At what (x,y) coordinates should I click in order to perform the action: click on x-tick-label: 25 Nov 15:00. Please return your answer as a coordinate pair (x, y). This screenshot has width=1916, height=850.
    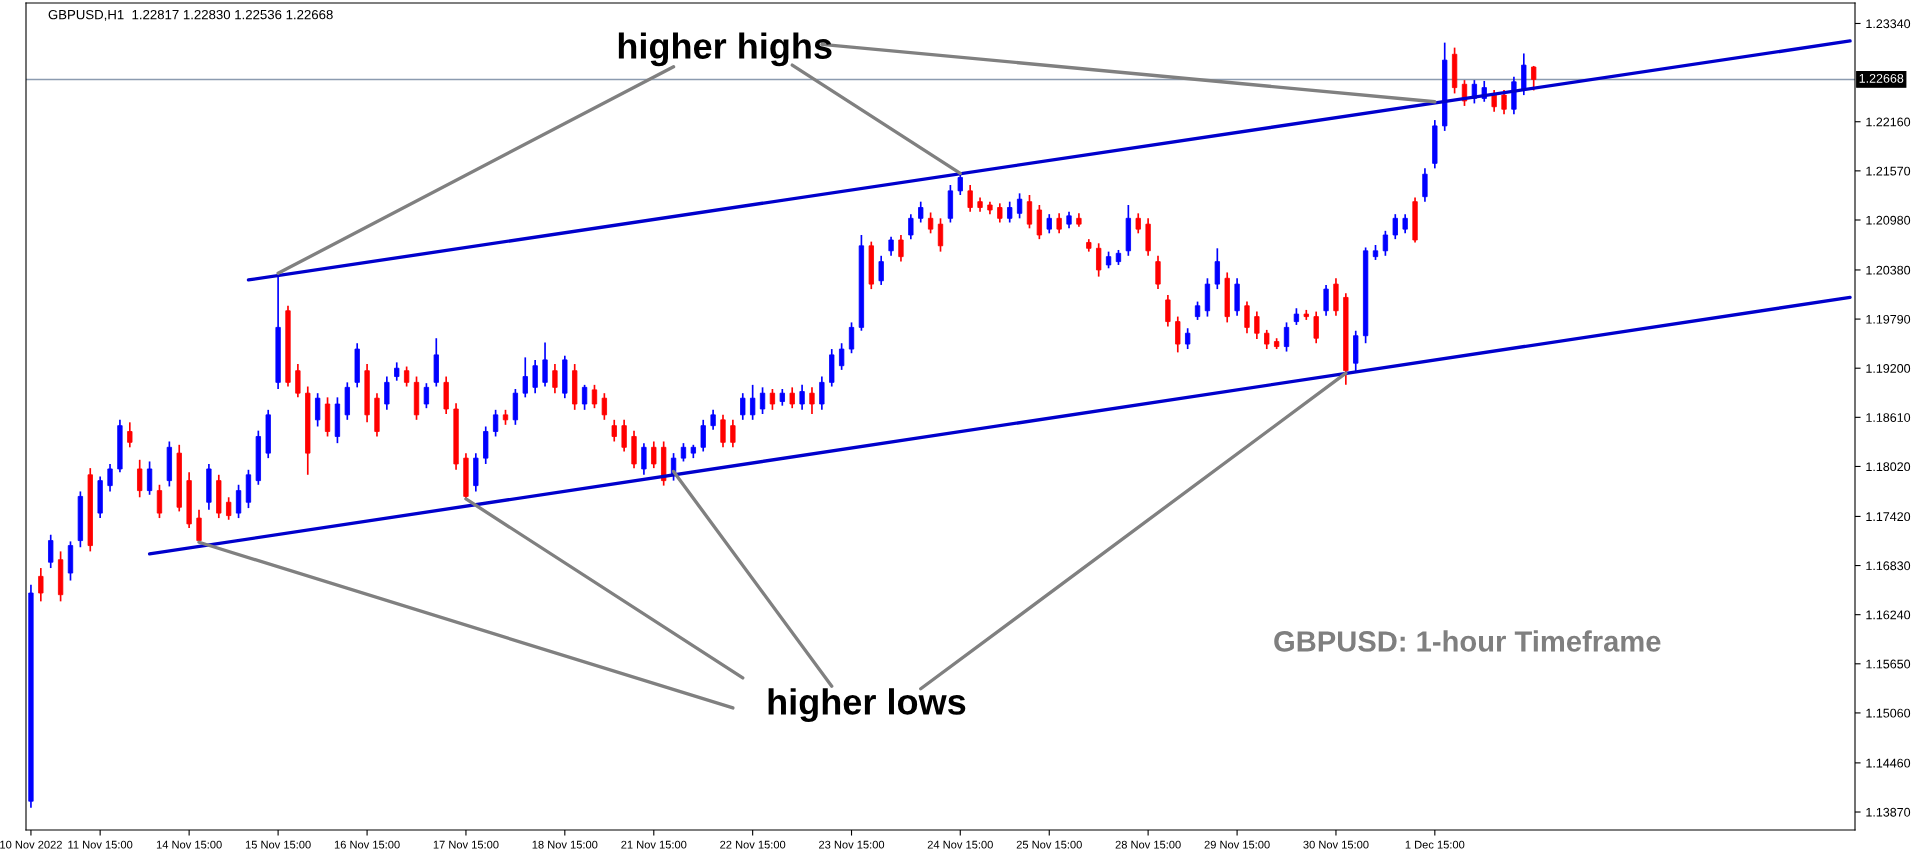
    Looking at the image, I should click on (1049, 844).